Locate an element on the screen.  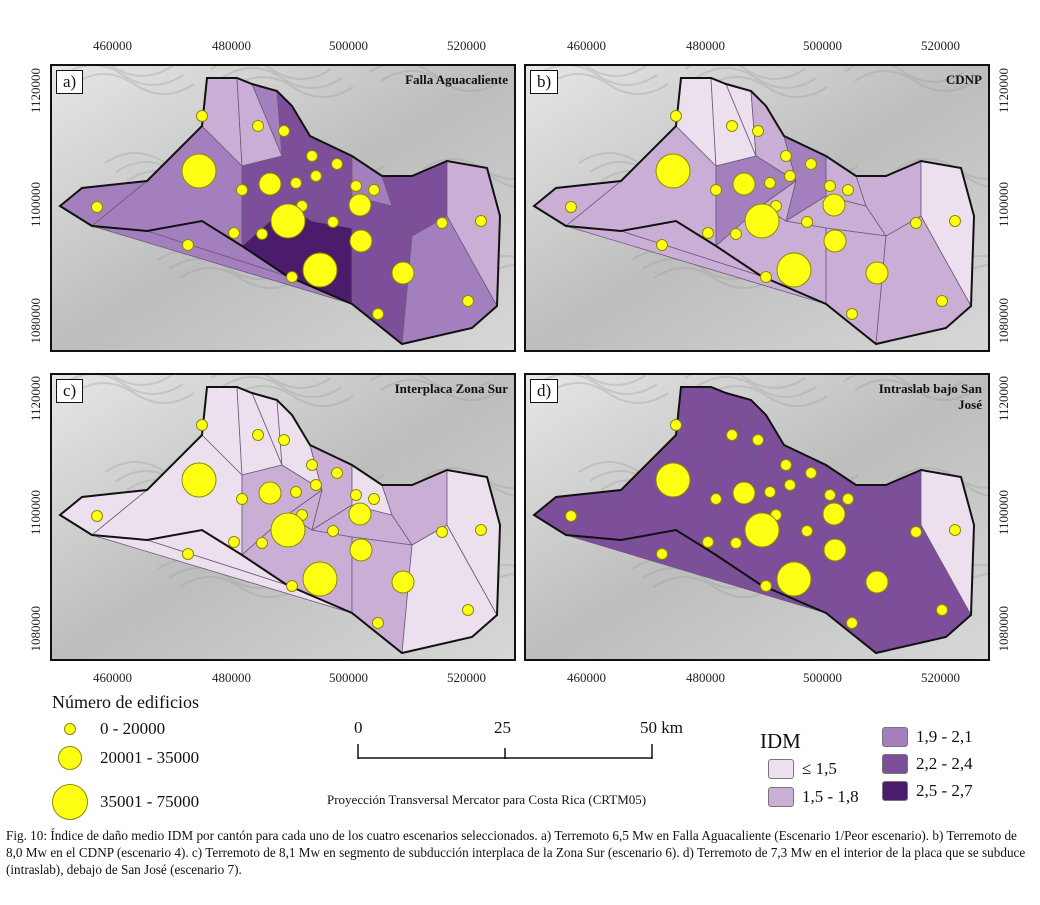
idm-legend-item: 1,5 - 1,8 is located at coordinates (813, 797).